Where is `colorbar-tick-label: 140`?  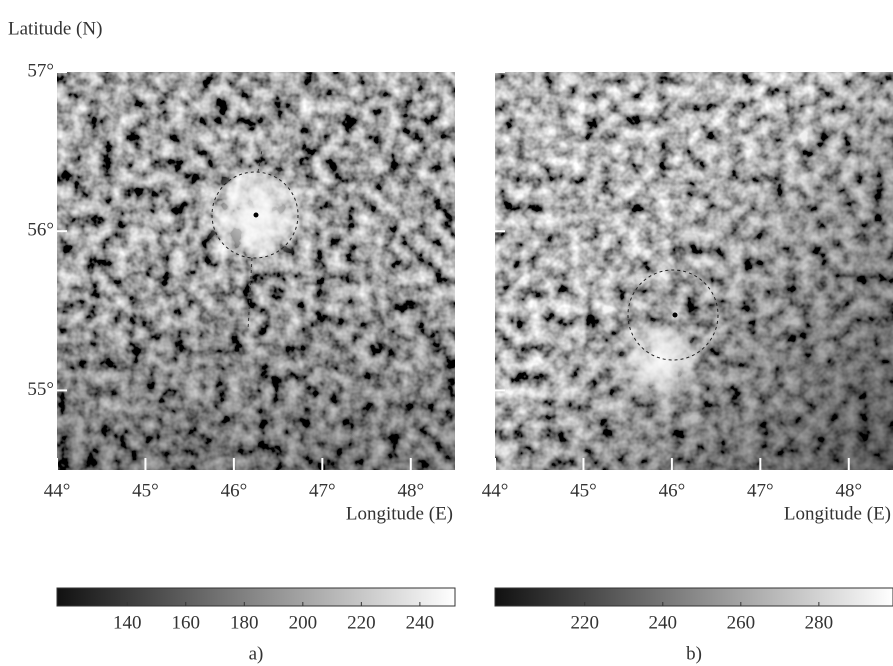
colorbar-tick-label: 140 is located at coordinates (127, 622).